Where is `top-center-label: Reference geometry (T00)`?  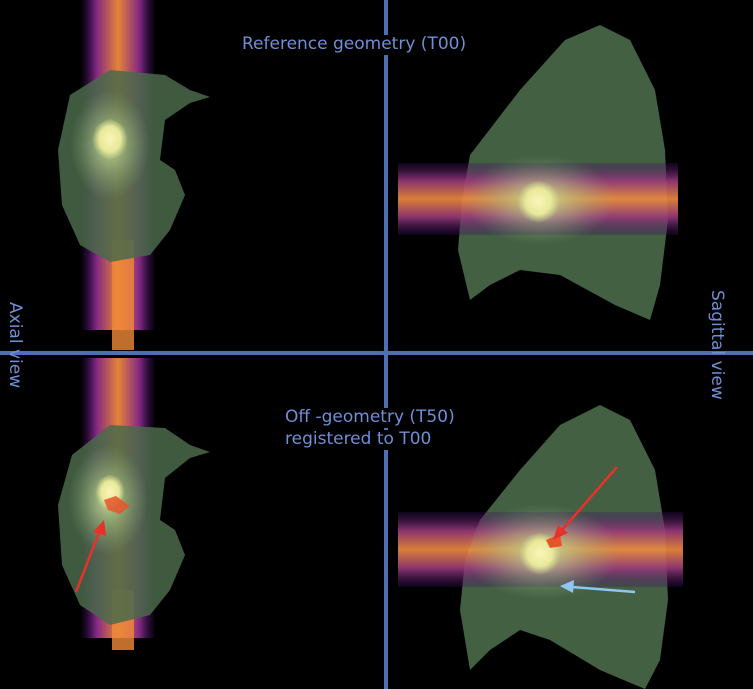 top-center-label: Reference geometry (T00) is located at coordinates (354, 44).